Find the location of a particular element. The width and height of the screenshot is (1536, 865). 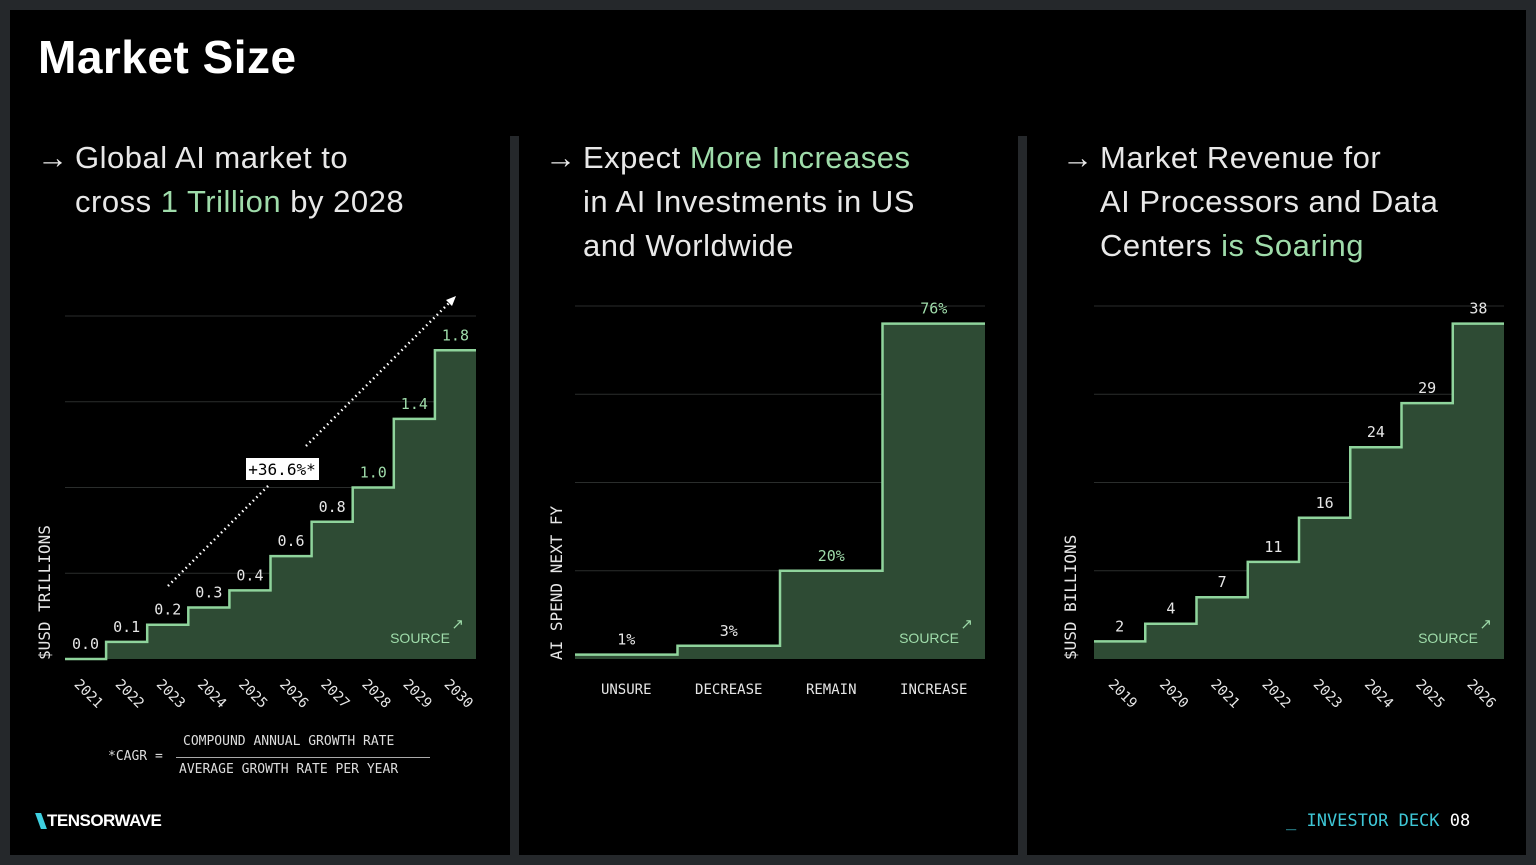

heading-line: Global AI market to is located at coordinates (239, 158).